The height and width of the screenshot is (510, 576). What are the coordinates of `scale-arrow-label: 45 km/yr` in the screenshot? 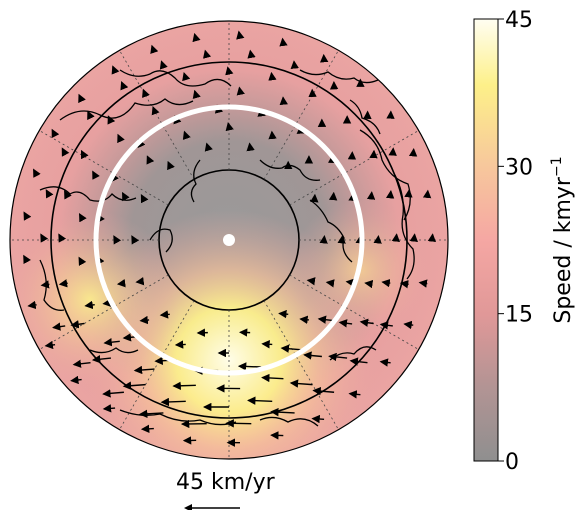 It's located at (225, 482).